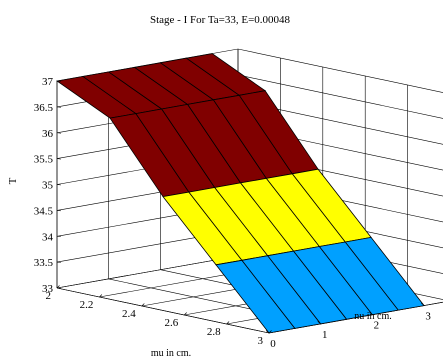 The height and width of the screenshot is (363, 443). I want to click on z-tick-label: 37, so click(48, 82).